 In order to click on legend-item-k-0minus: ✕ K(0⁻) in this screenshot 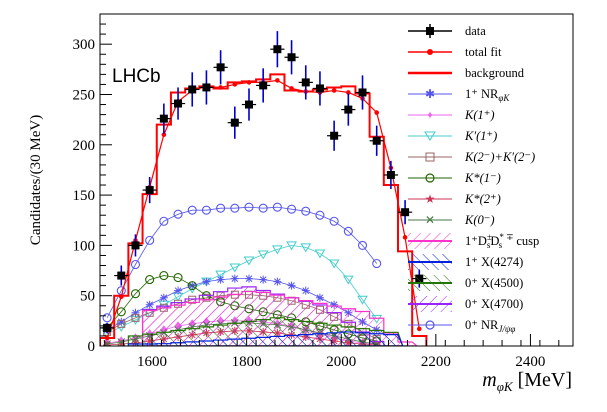, I will do `click(451, 220)`.